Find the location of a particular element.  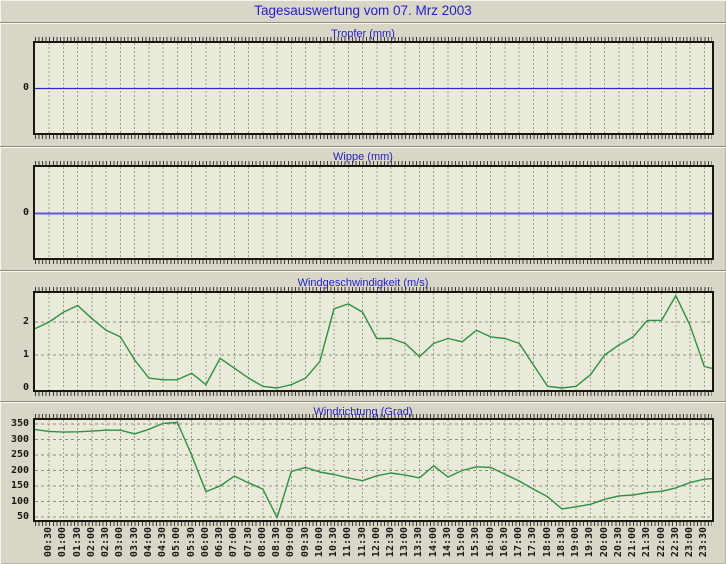

chart-canvas is located at coordinates (373, 88).